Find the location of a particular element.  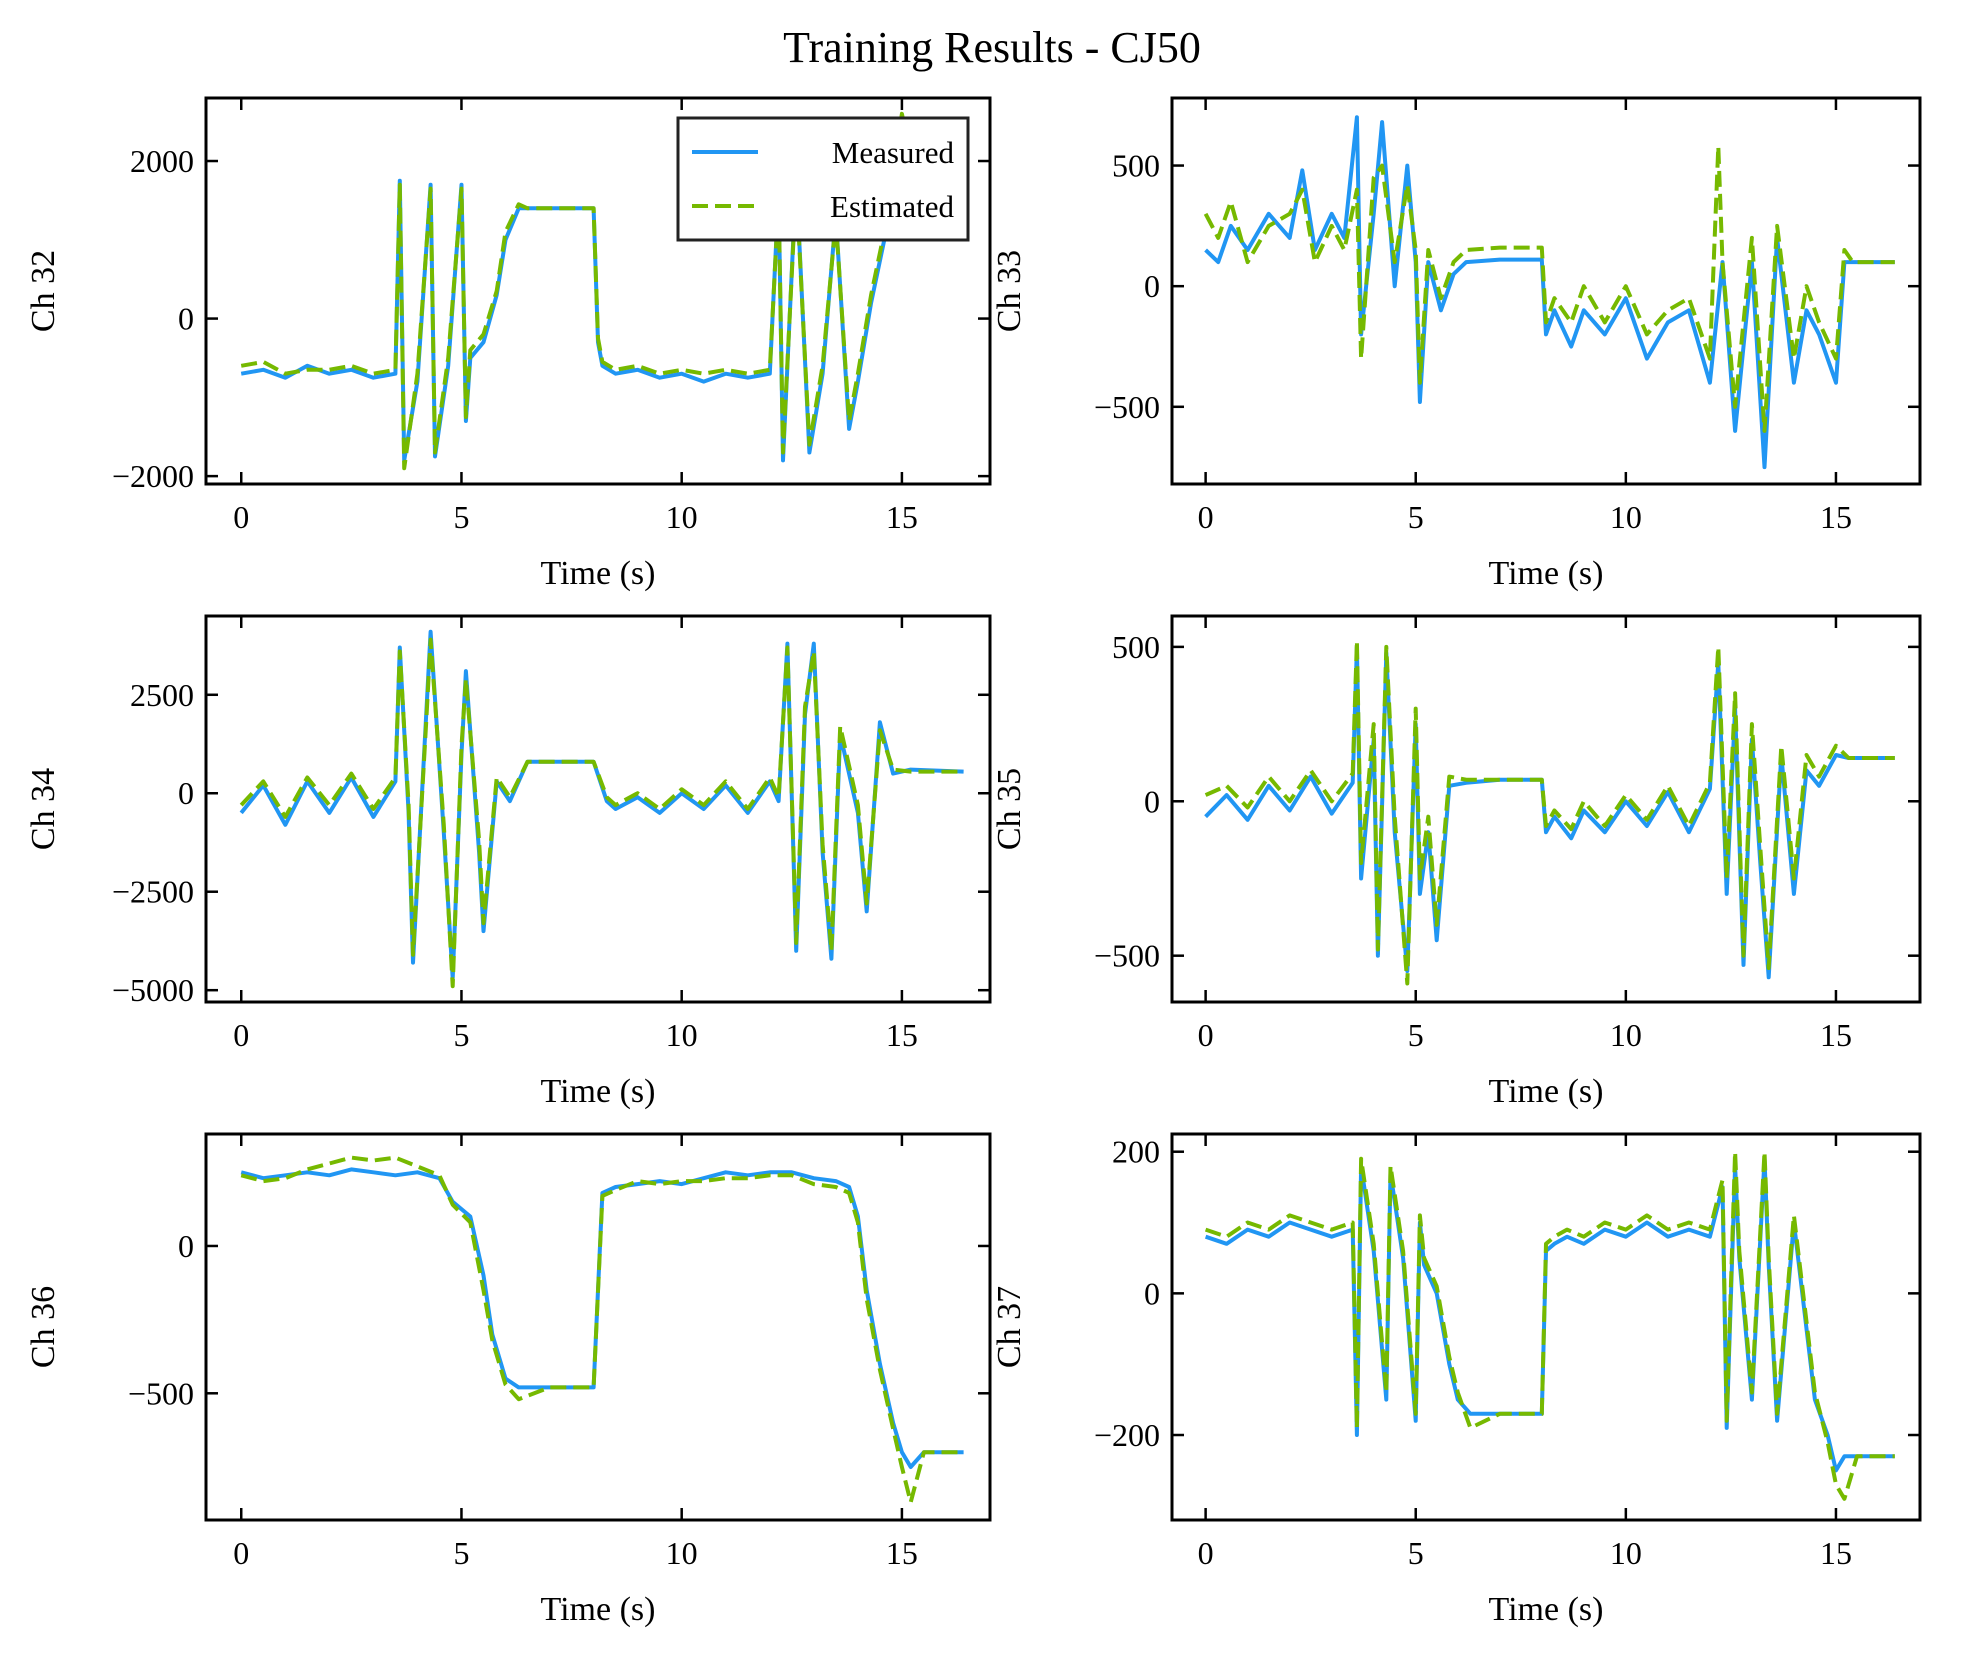

subplot-5: 0 5 10 15 −500 0 Time (s) Ch 36 is located at coordinates (508, 1380).